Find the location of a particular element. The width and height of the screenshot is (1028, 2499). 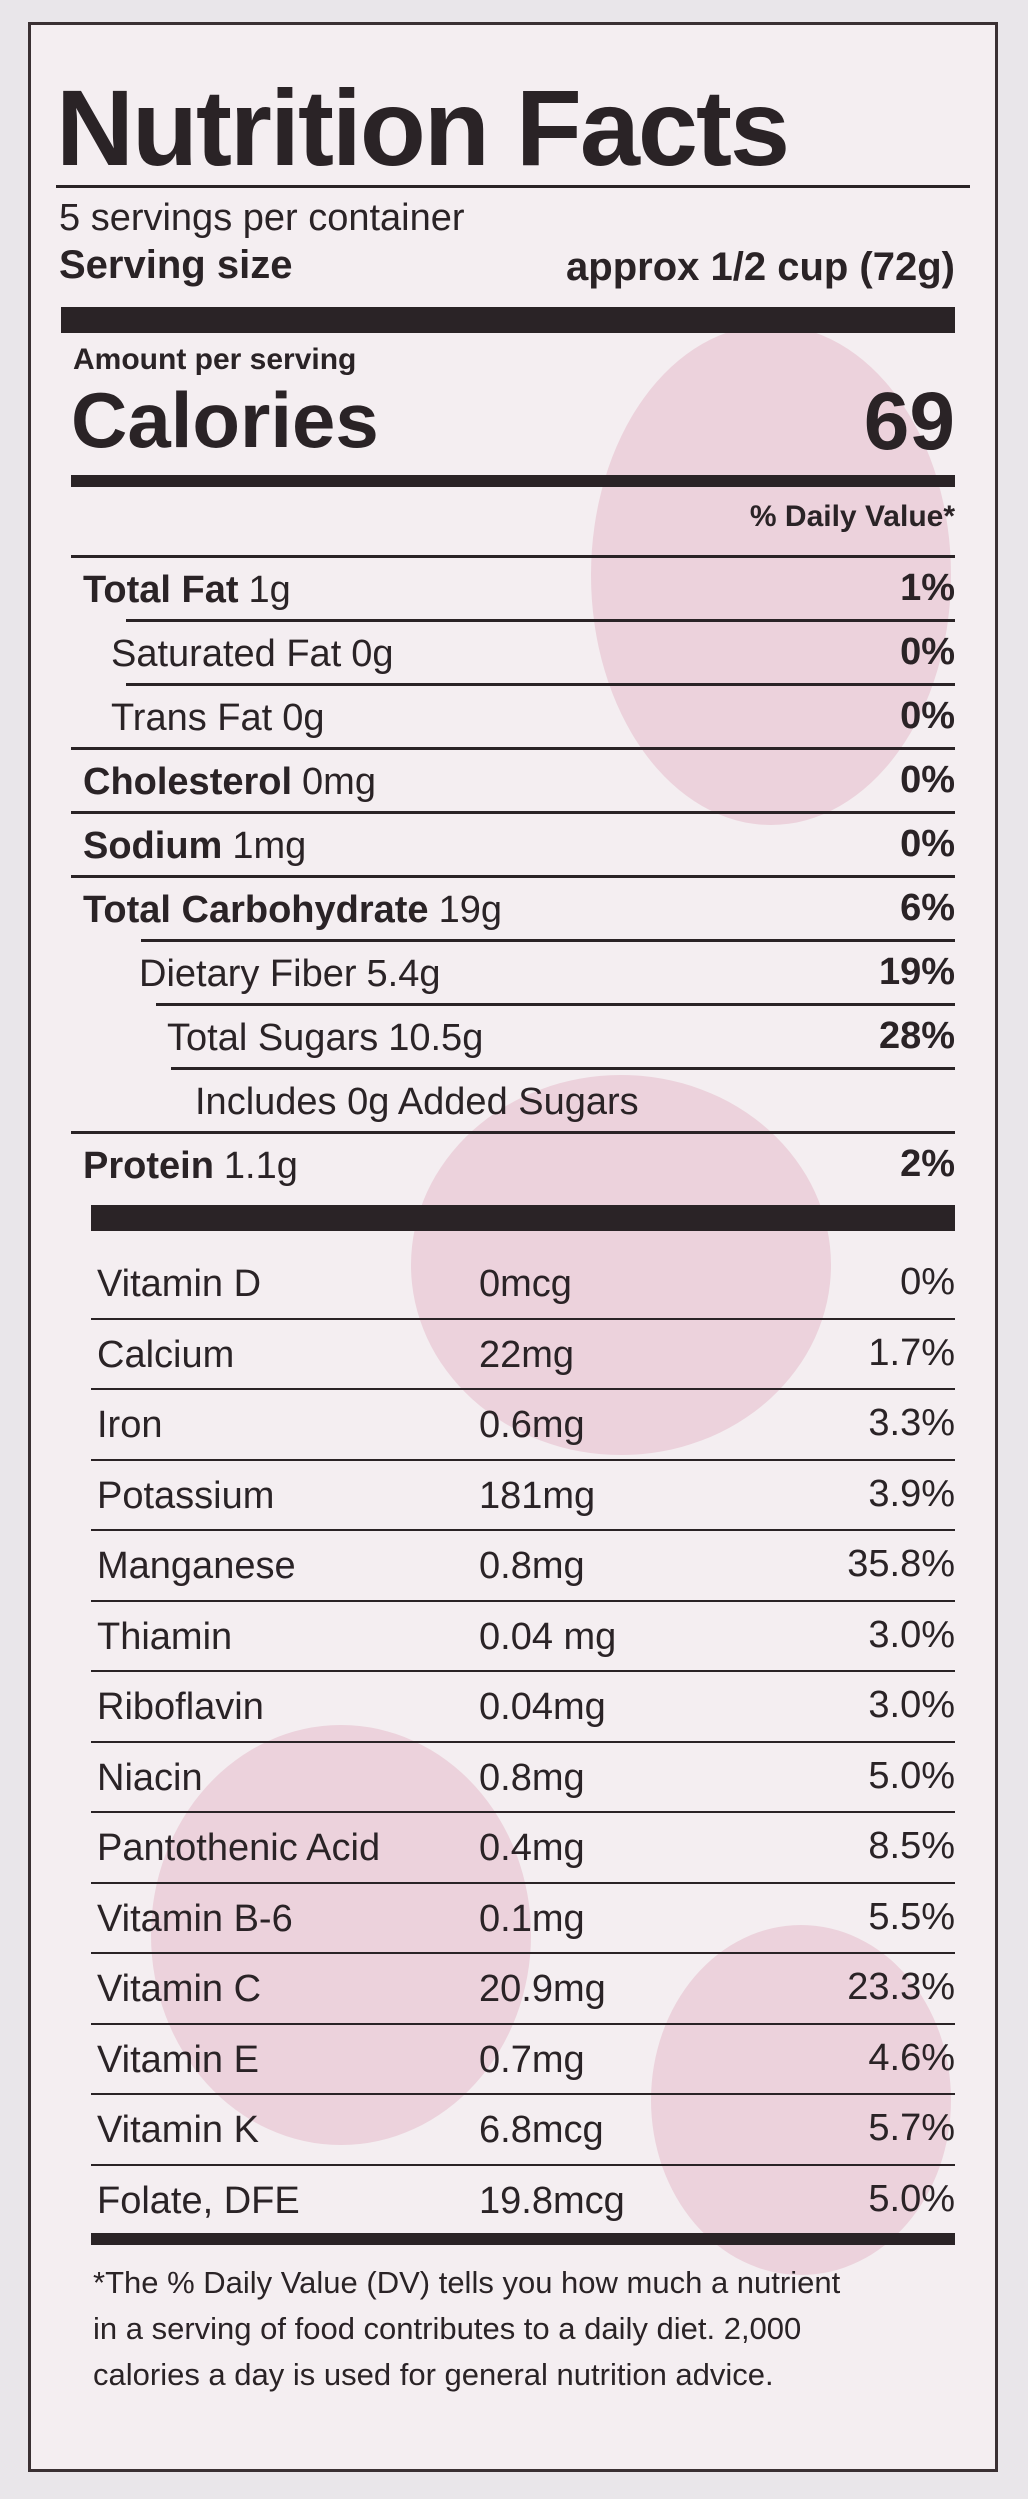

vitamin-amount: 181mg is located at coordinates (537, 1495).